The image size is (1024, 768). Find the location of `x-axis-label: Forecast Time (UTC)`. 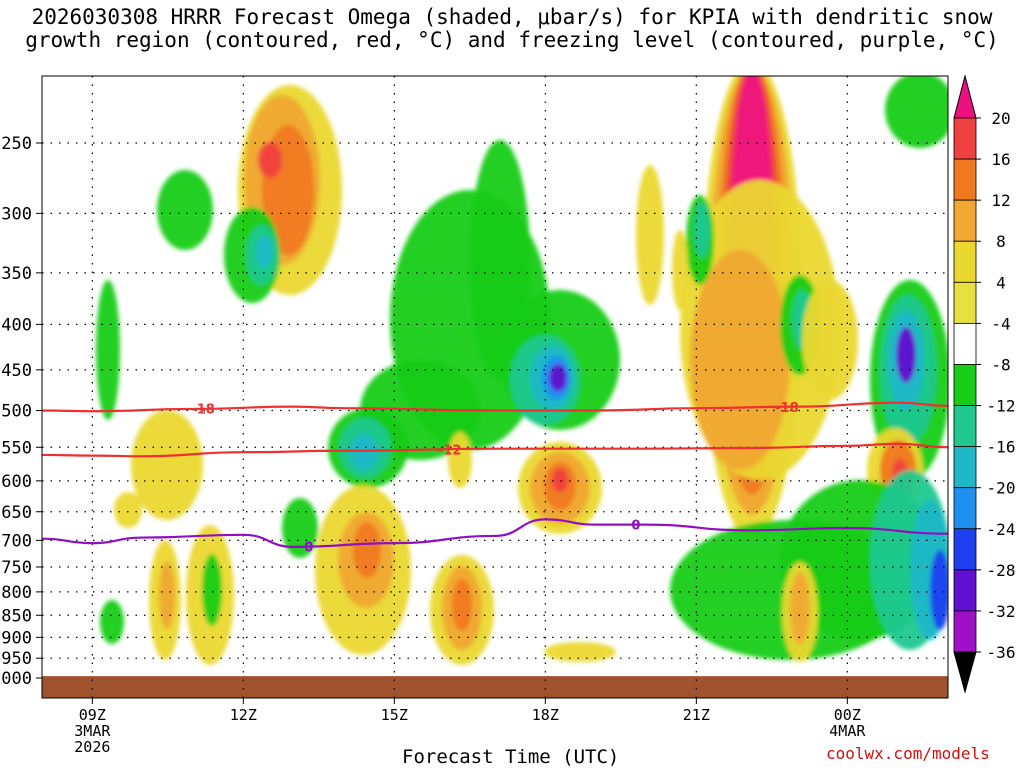

x-axis-label: Forecast Time (UTC) is located at coordinates (511, 757).